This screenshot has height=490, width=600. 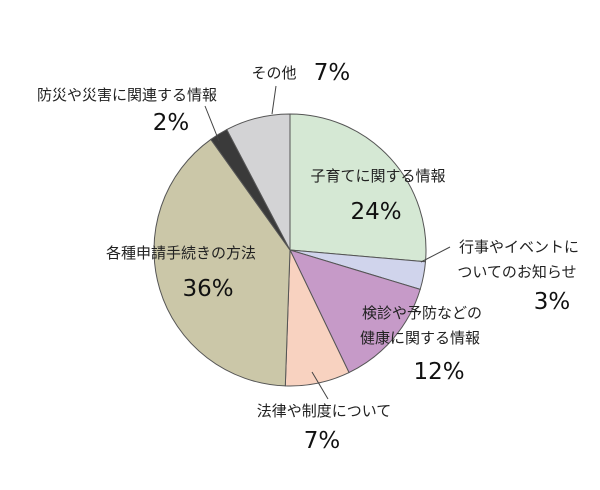 I want to click on slice-label-group-6: その他 7%, so click(x=300, y=73).